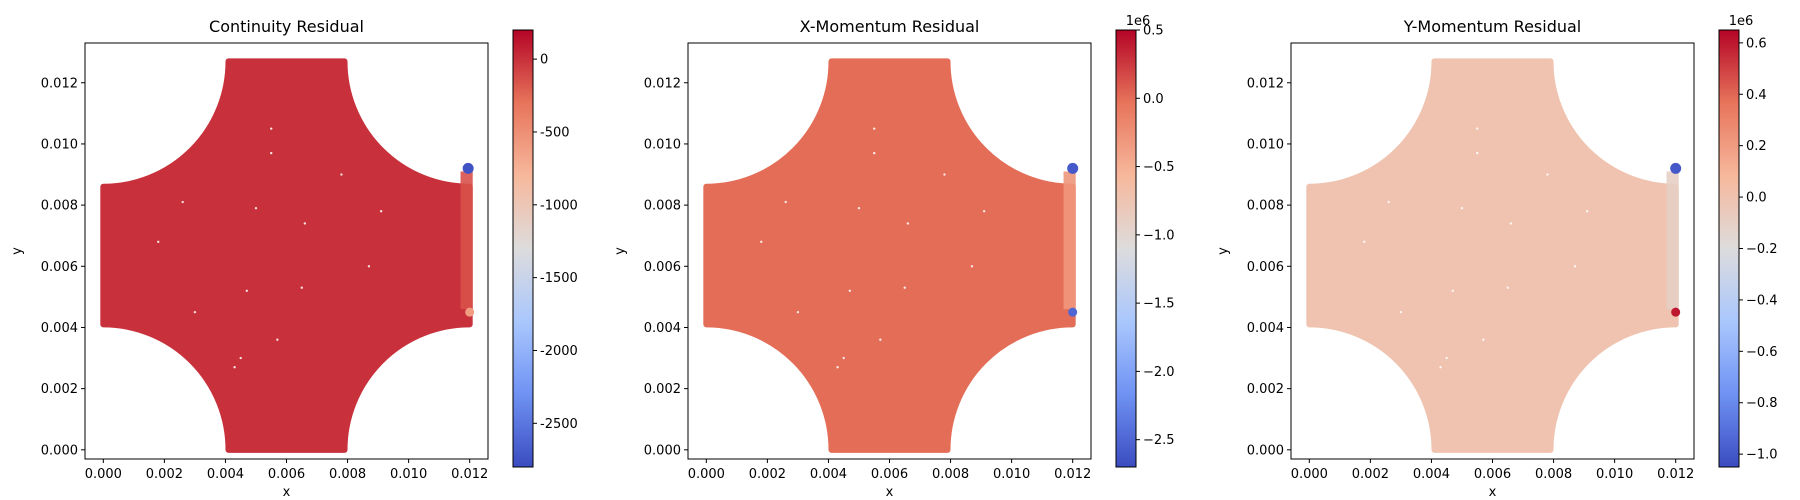 Image resolution: width=1800 pixels, height=500 pixels. I want to click on x-tick-label: 0.002, so click(767, 474).